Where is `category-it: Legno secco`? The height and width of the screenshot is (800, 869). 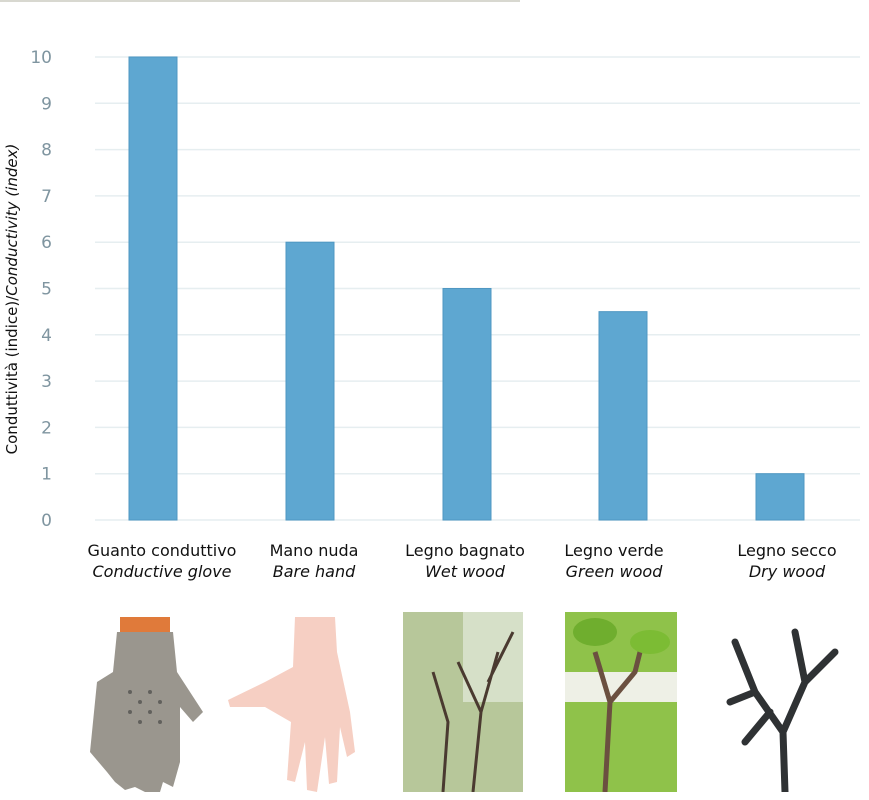 category-it: Legno secco is located at coordinates (787, 550).